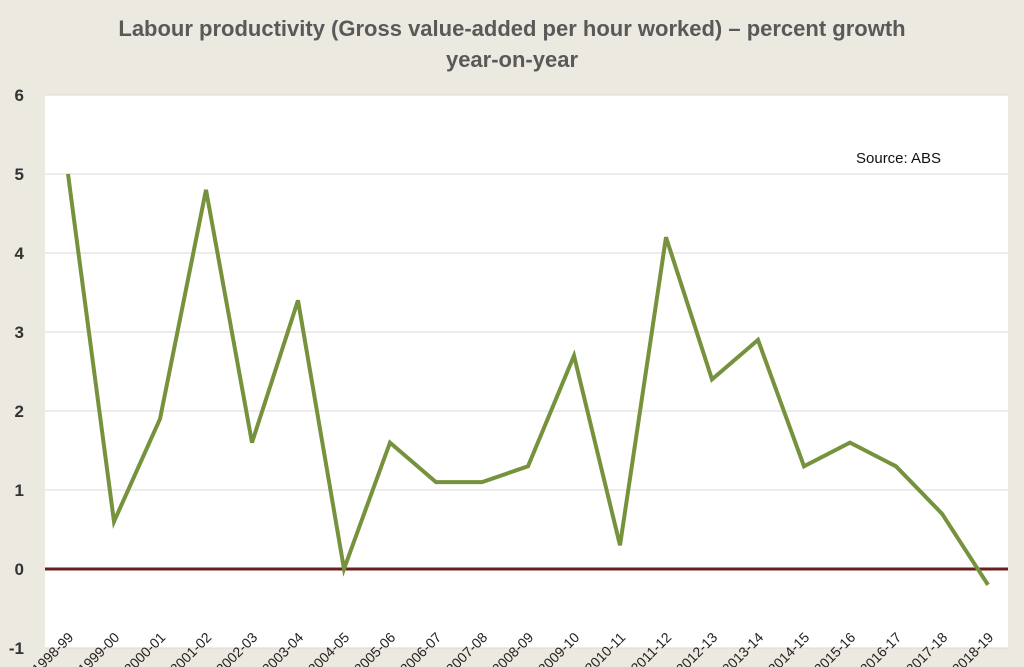  I want to click on source-annotation: Source: ABS, so click(898, 158).